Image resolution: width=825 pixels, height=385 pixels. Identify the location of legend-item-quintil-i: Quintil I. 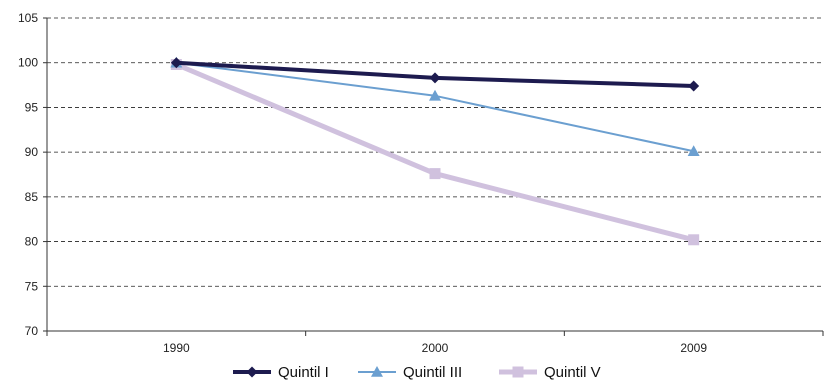
(281, 372).